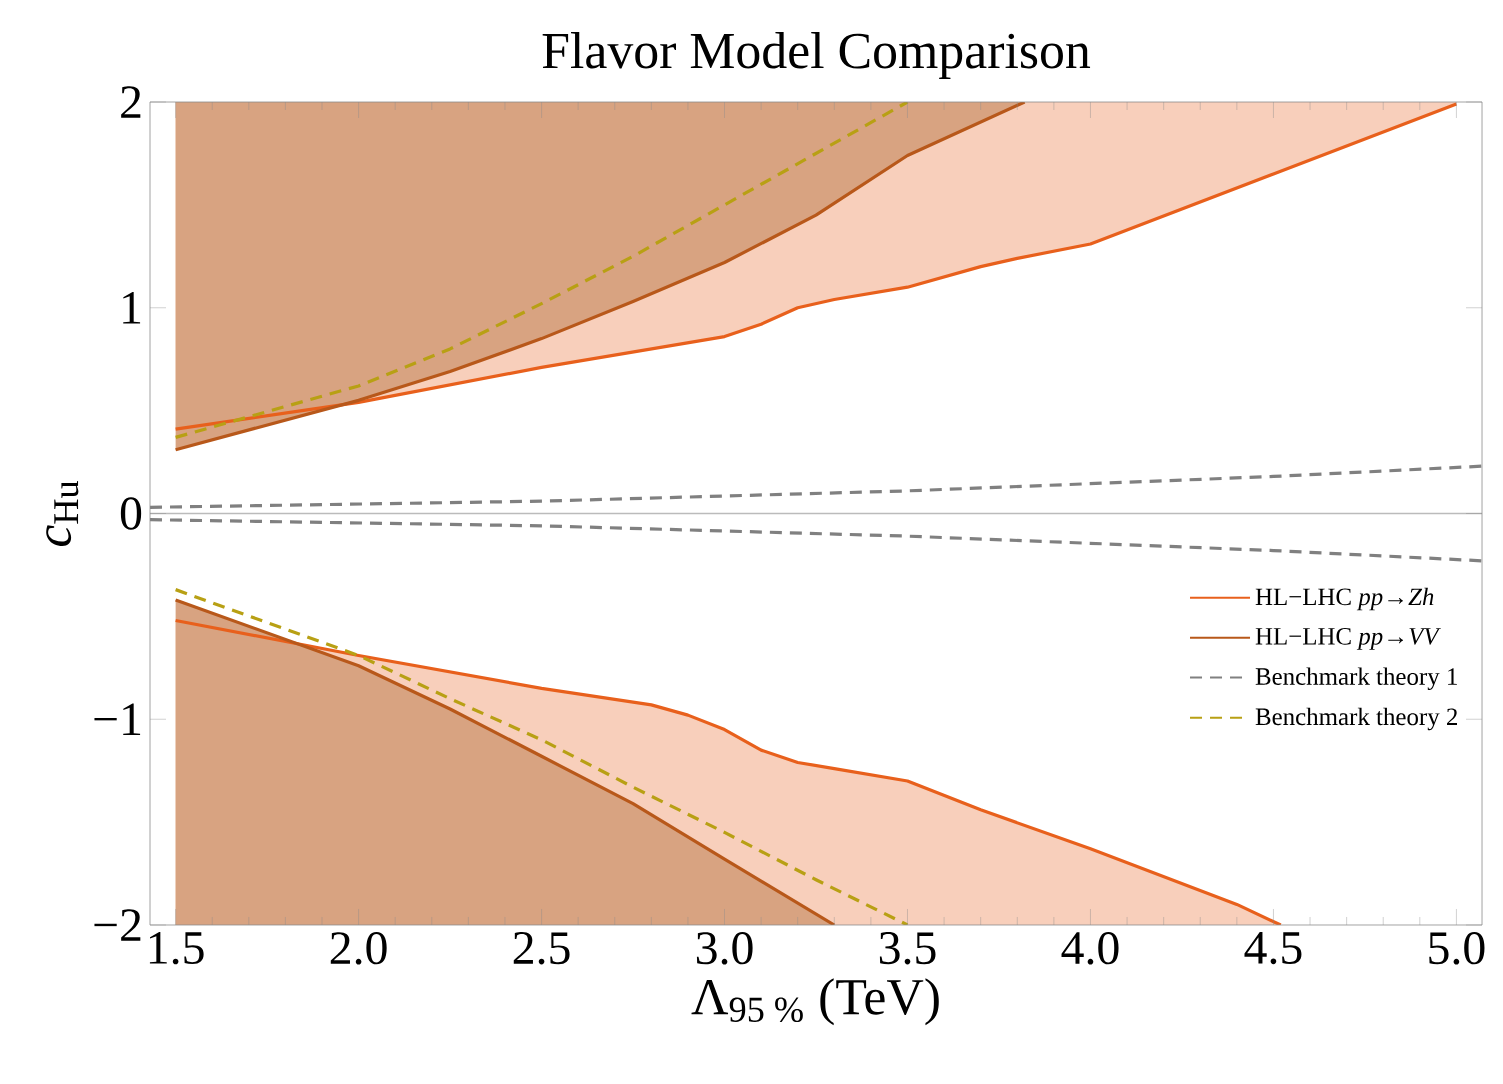  Describe the element at coordinates (815, 1002) in the screenshot. I see `x-axis-title: Λ$_{95 %}$ (TeV)` at that location.